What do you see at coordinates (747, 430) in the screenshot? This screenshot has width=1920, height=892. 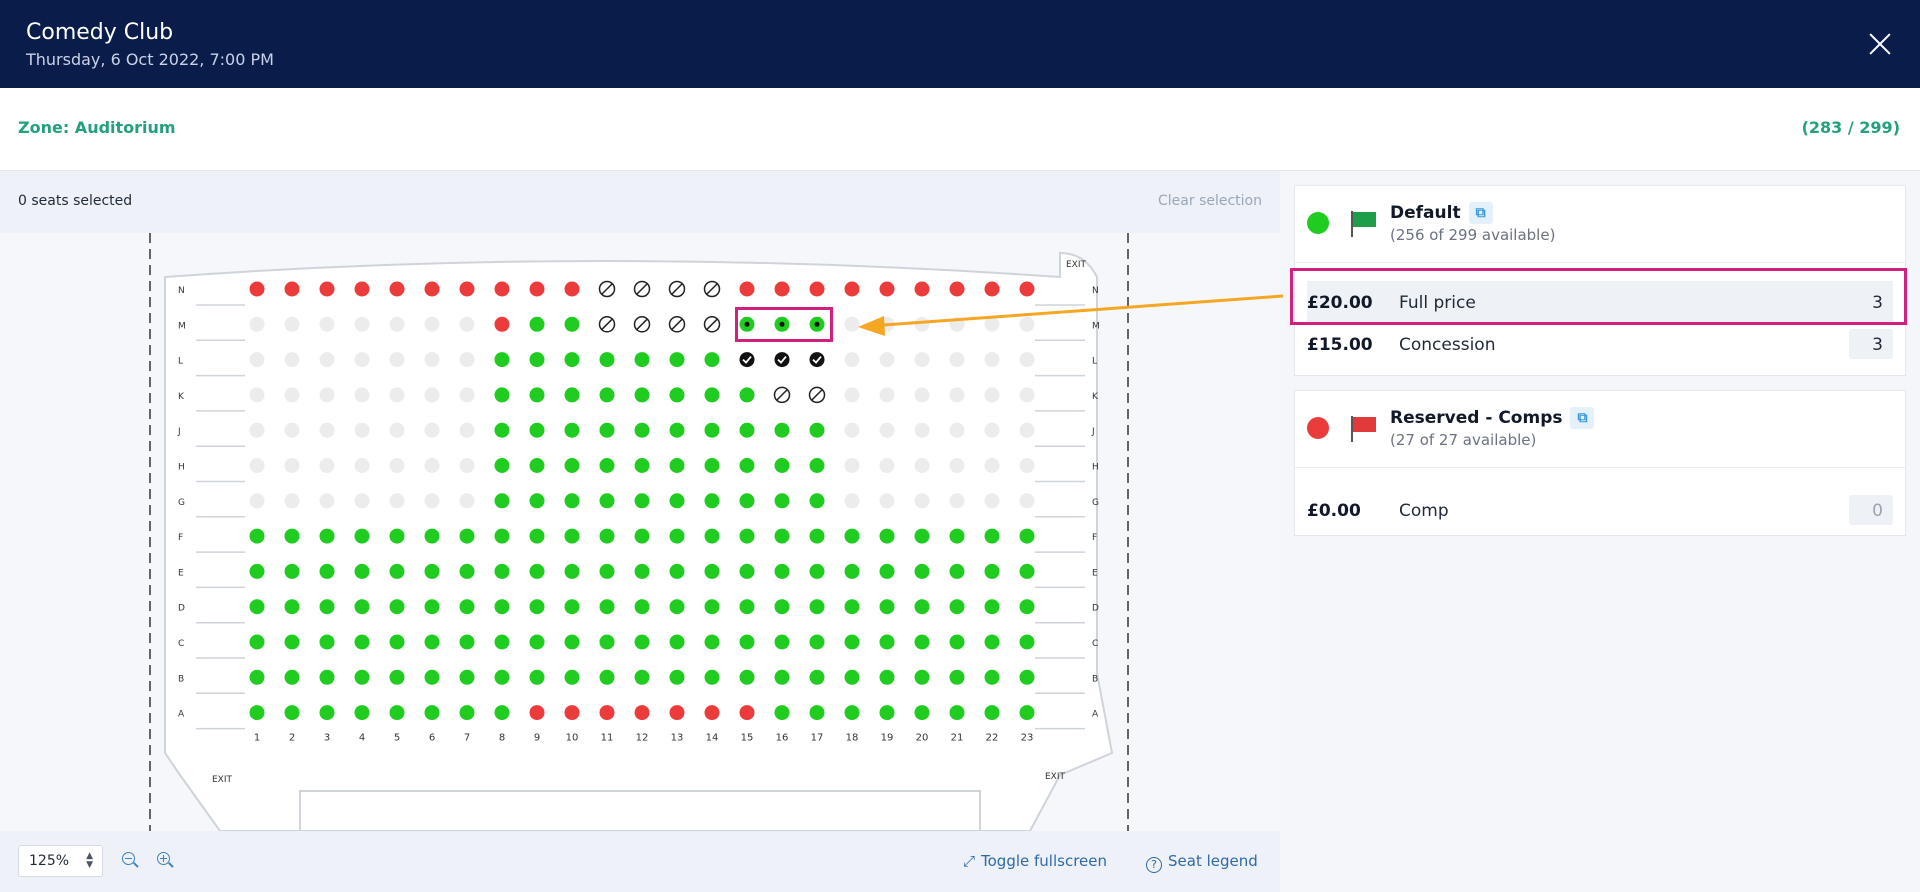 I see `seat-J15` at bounding box center [747, 430].